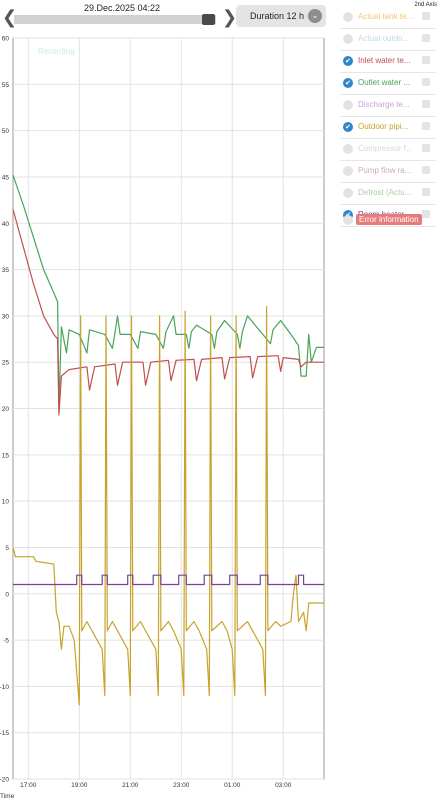 Image resolution: width=440 pixels, height=800 pixels. Describe the element at coordinates (315, 16) in the screenshot. I see `chevron-down-icon: ⌄` at that location.